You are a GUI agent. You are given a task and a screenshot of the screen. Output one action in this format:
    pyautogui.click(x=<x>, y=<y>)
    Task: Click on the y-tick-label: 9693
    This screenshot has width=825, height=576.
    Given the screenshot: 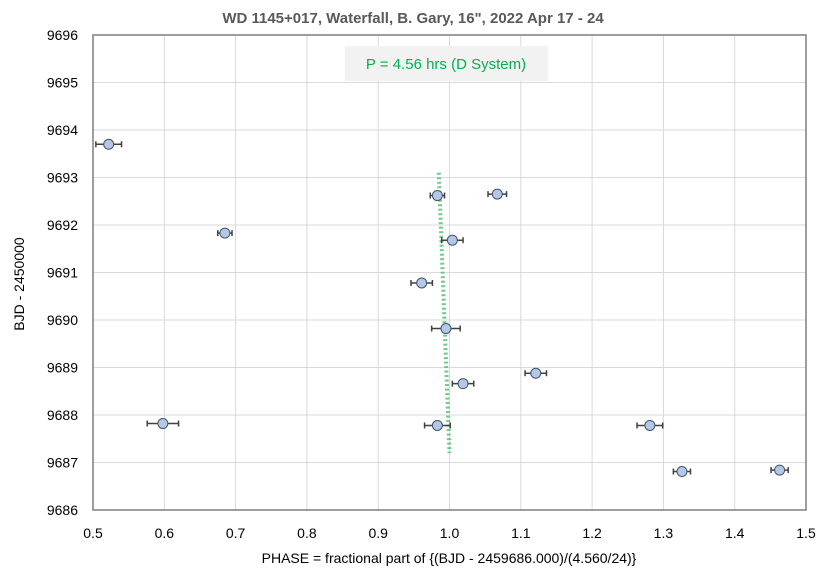 What is the action you would take?
    pyautogui.click(x=62, y=178)
    